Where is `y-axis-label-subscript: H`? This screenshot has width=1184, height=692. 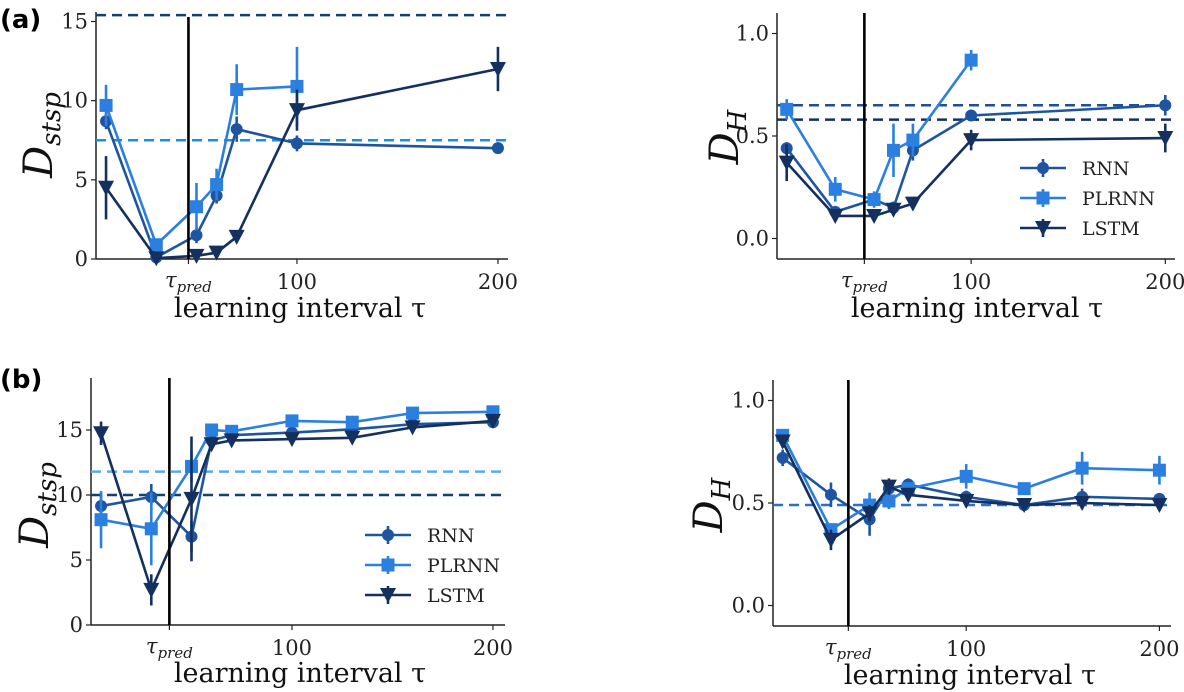
y-axis-label-subscript: H is located at coordinates (722, 488).